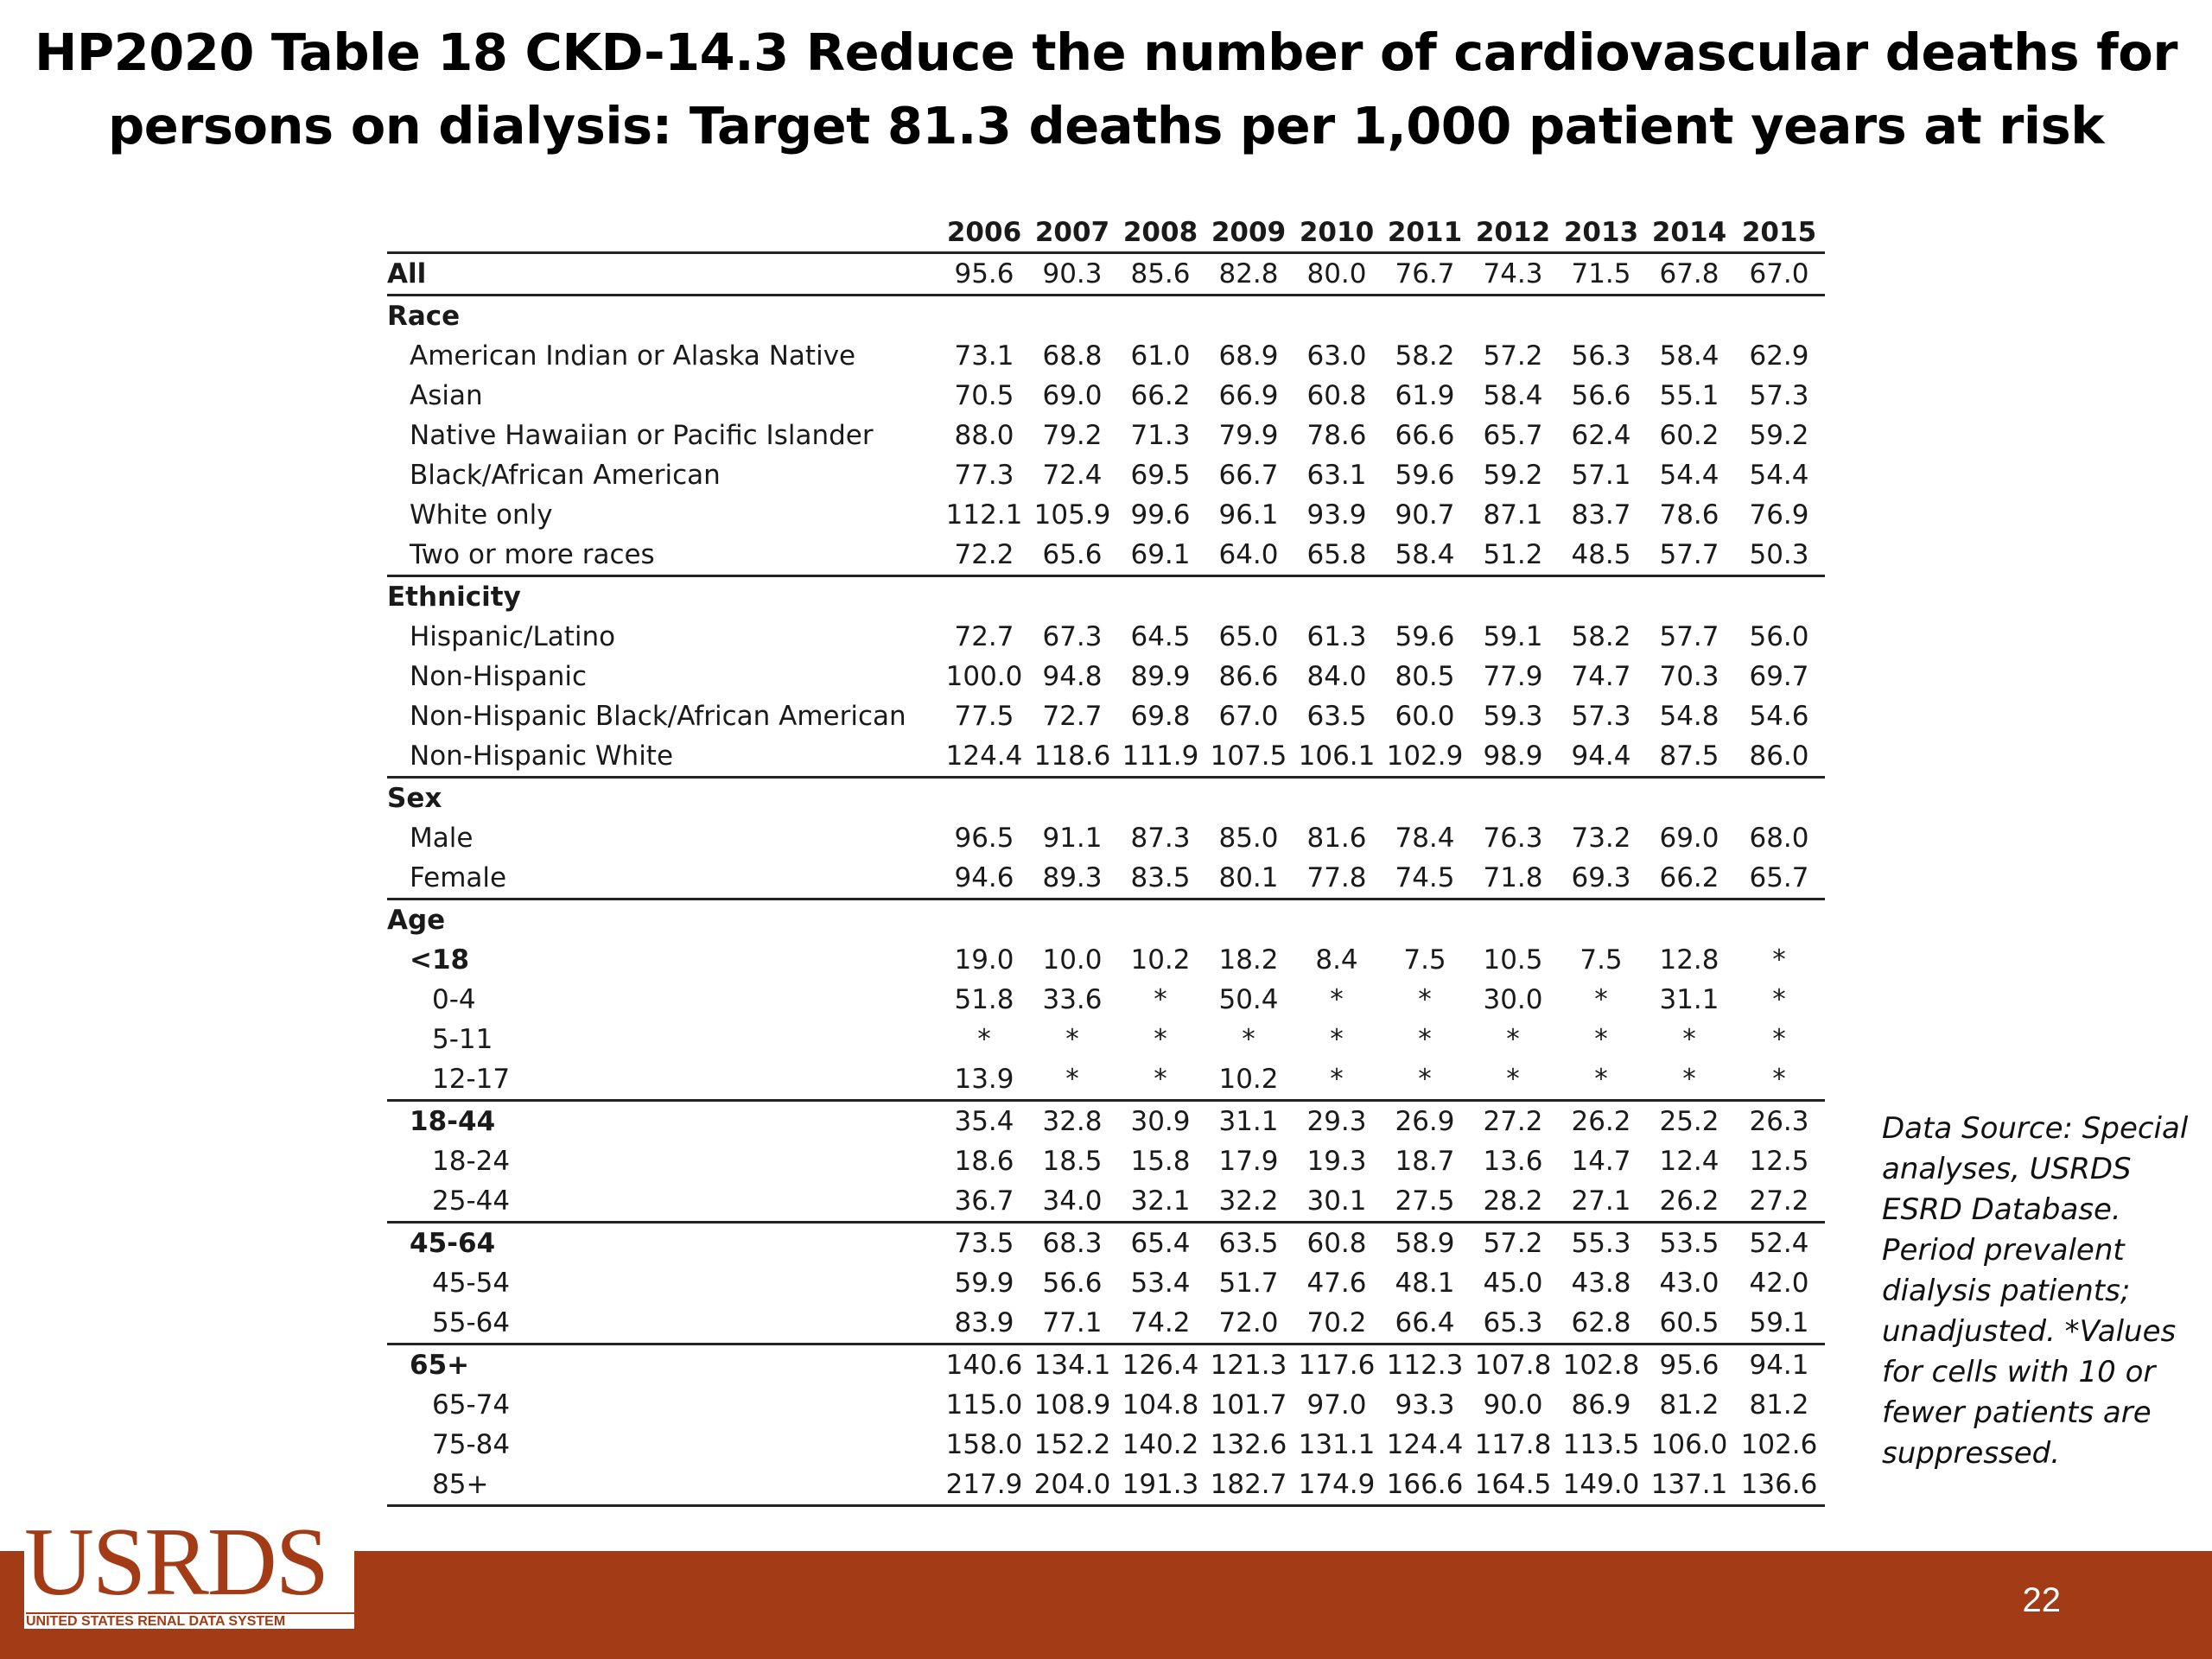  What do you see at coordinates (984, 232) in the screenshot?
I see `year-header: 2006` at bounding box center [984, 232].